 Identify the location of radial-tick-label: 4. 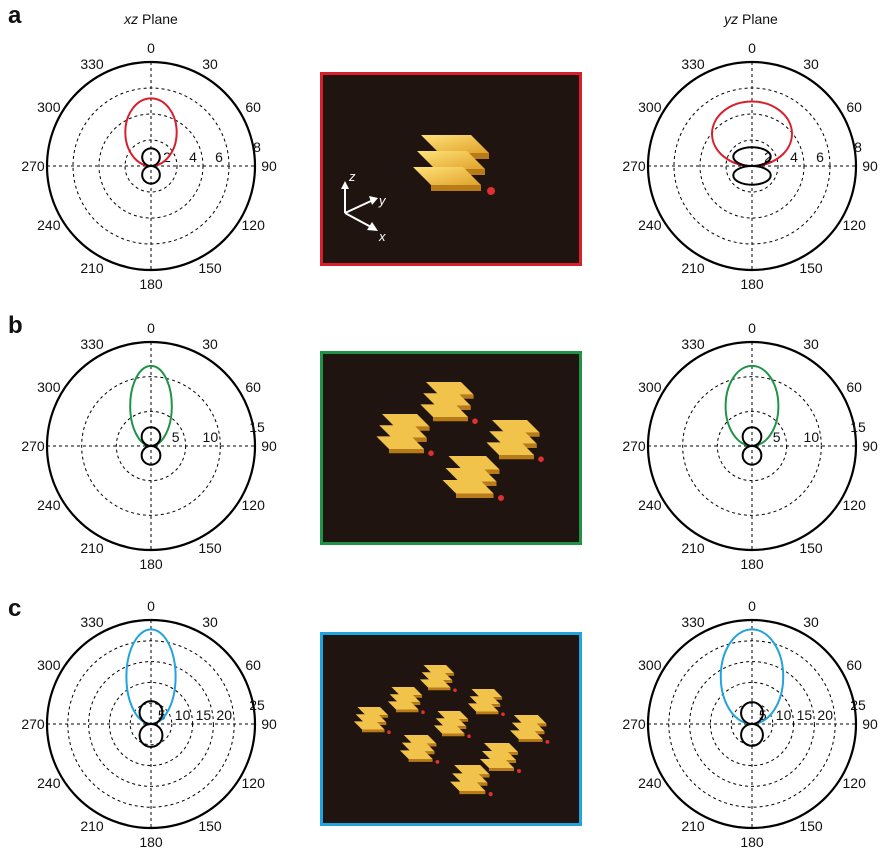
(794, 157).